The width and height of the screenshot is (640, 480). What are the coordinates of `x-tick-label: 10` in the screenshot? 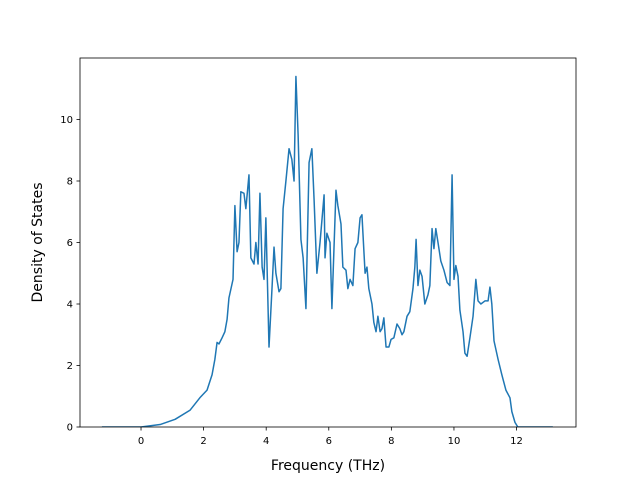 It's located at (454, 441).